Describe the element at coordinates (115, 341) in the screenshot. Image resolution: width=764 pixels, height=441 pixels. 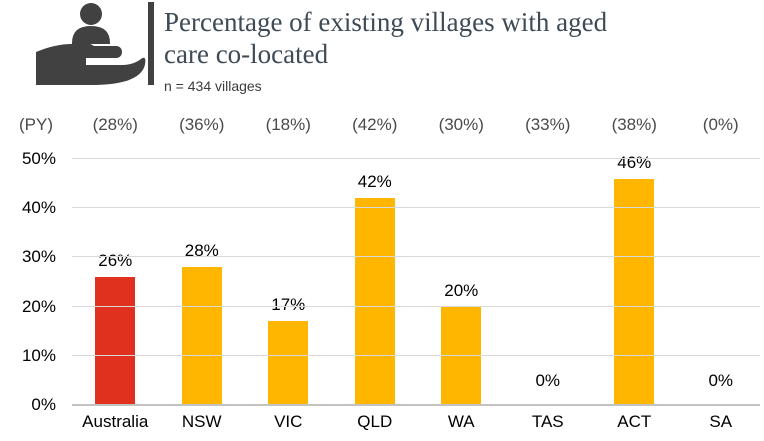
I see `bar-australia` at that location.